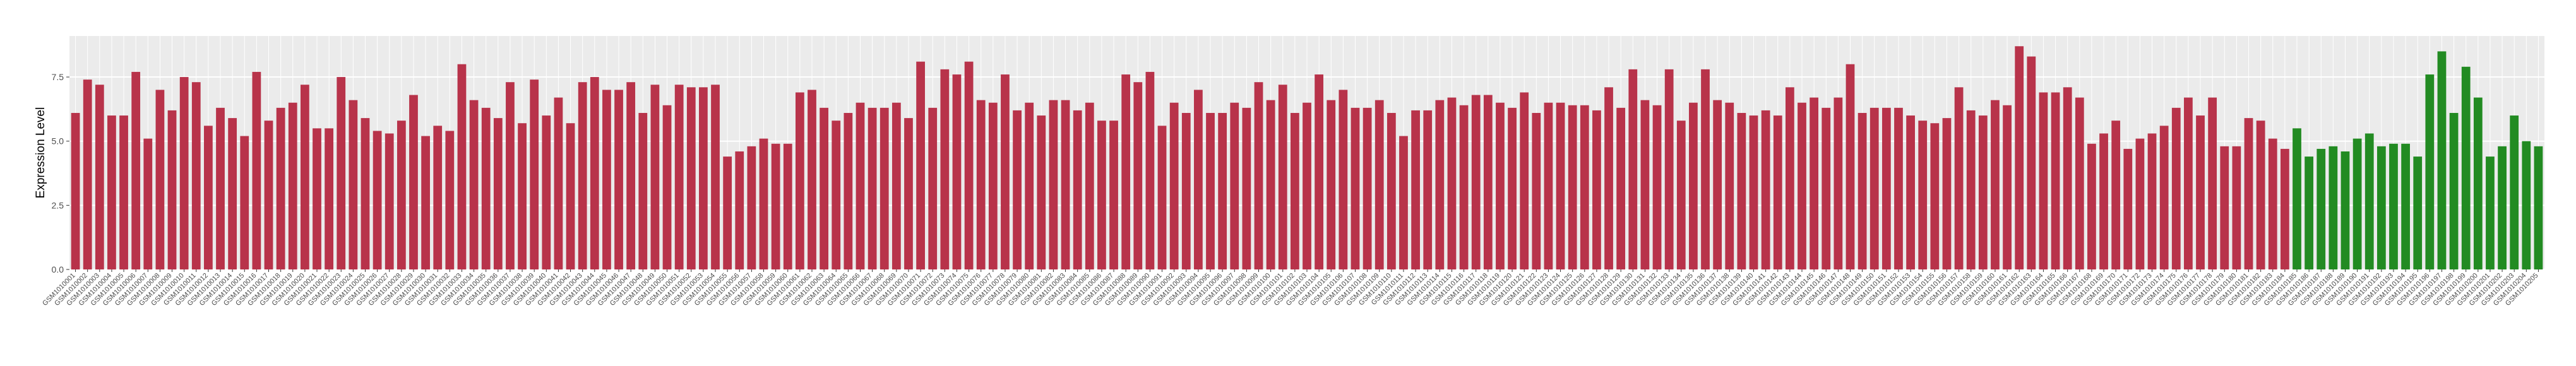  Describe the element at coordinates (58, 205) in the screenshot. I see `y-tick-label: 2.5` at that location.